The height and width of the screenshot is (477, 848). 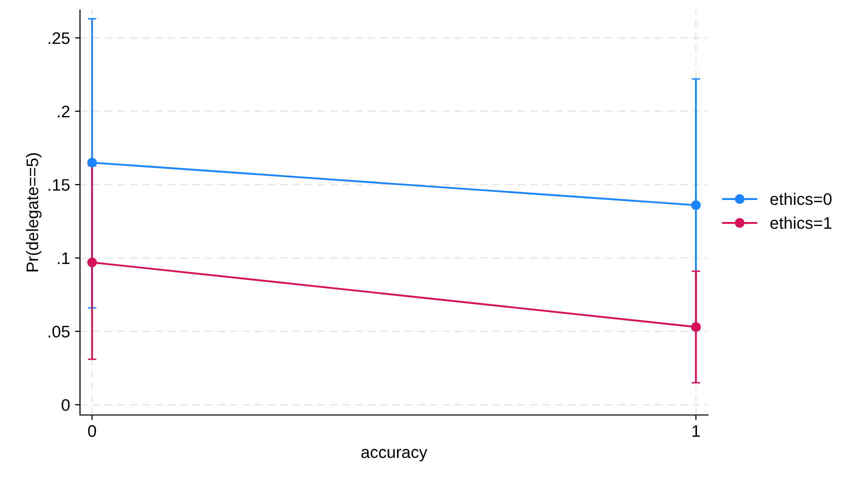 What do you see at coordinates (59, 332) in the screenshot?
I see `y-tick-label: .05` at bounding box center [59, 332].